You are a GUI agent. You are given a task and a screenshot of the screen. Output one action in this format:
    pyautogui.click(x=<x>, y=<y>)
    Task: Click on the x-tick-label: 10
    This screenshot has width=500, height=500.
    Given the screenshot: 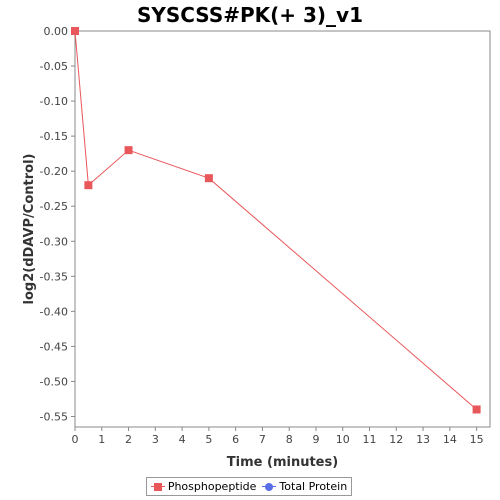 What is the action you would take?
    pyautogui.click(x=343, y=439)
    